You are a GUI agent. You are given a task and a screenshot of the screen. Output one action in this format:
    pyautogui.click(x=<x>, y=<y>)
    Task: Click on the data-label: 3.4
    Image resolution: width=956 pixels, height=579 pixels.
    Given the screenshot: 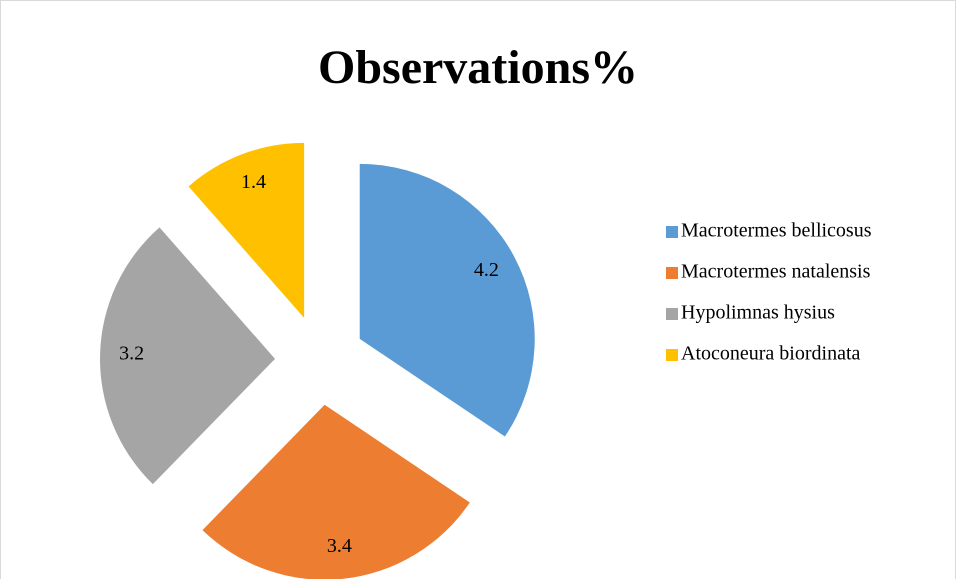 What is the action you would take?
    pyautogui.click(x=339, y=546)
    